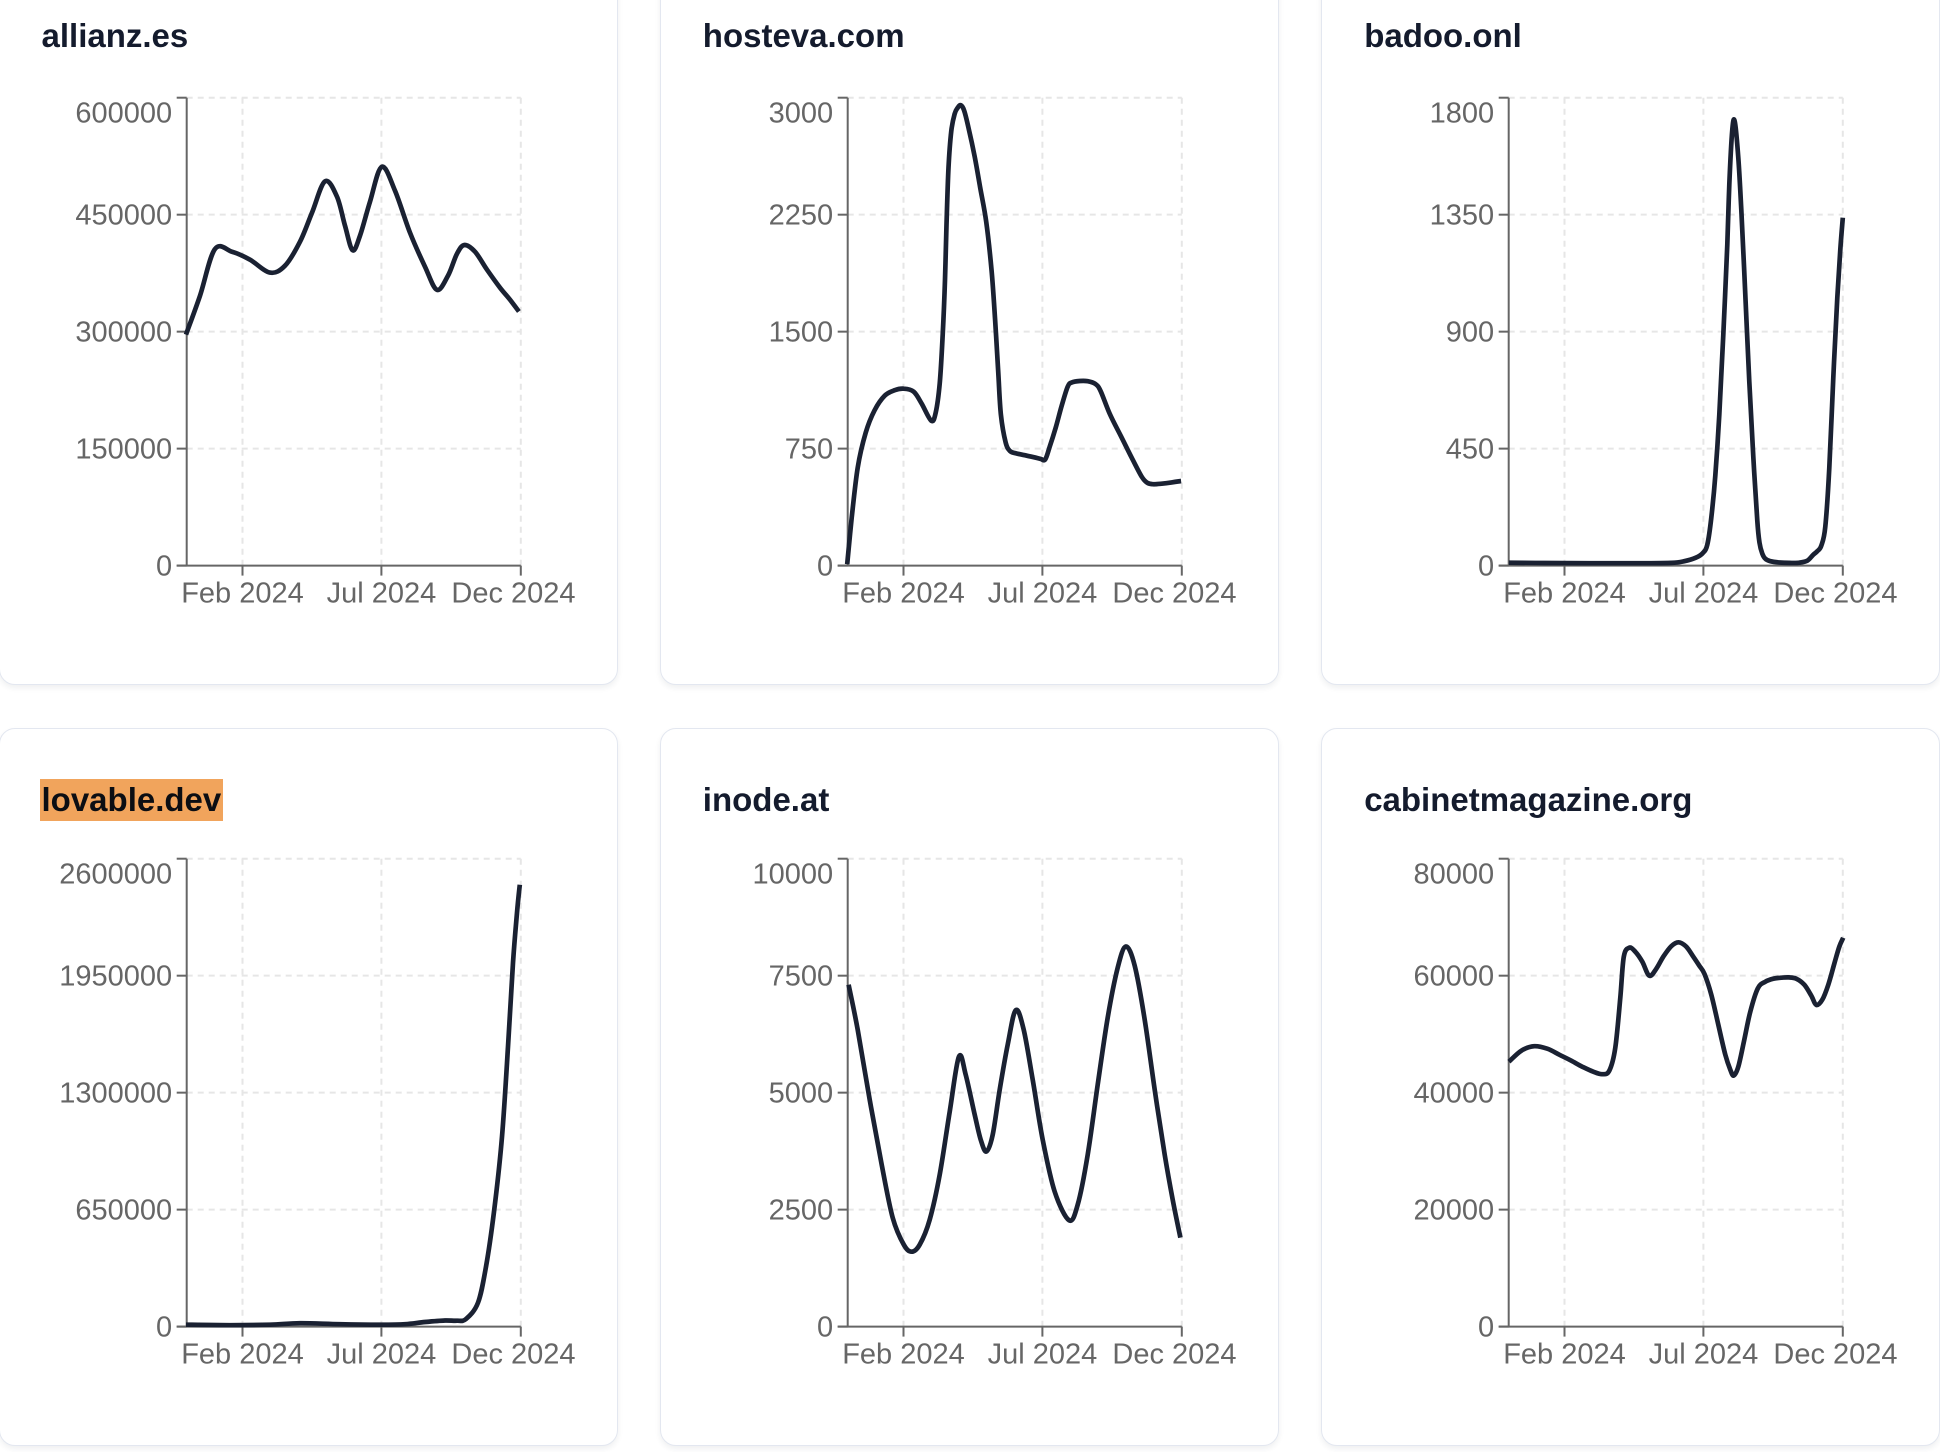 The width and height of the screenshot is (1940, 1452). What do you see at coordinates (800, 1210) in the screenshot?
I see `svg-text: 2500` at bounding box center [800, 1210].